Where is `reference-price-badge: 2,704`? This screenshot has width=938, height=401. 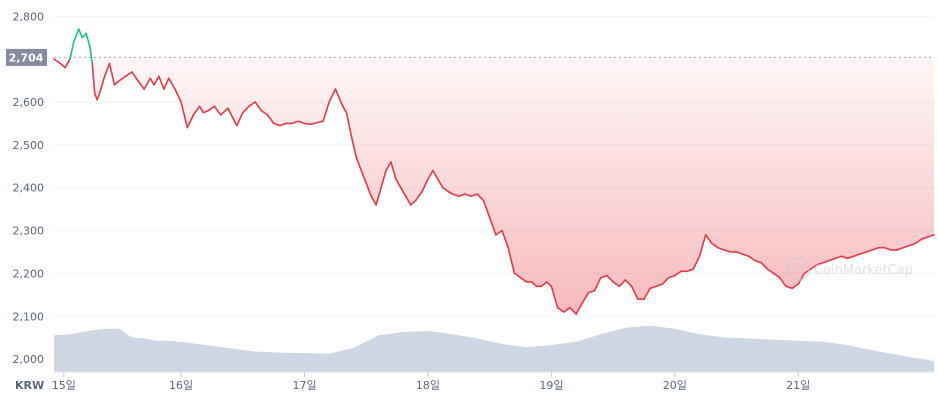 reference-price-badge: 2,704 is located at coordinates (26, 57).